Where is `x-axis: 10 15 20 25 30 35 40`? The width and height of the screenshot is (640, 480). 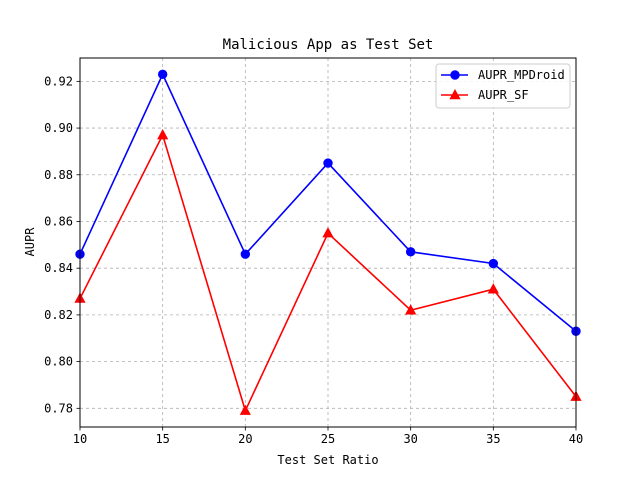 x-axis: 10 15 20 25 30 35 40 is located at coordinates (328, 436).